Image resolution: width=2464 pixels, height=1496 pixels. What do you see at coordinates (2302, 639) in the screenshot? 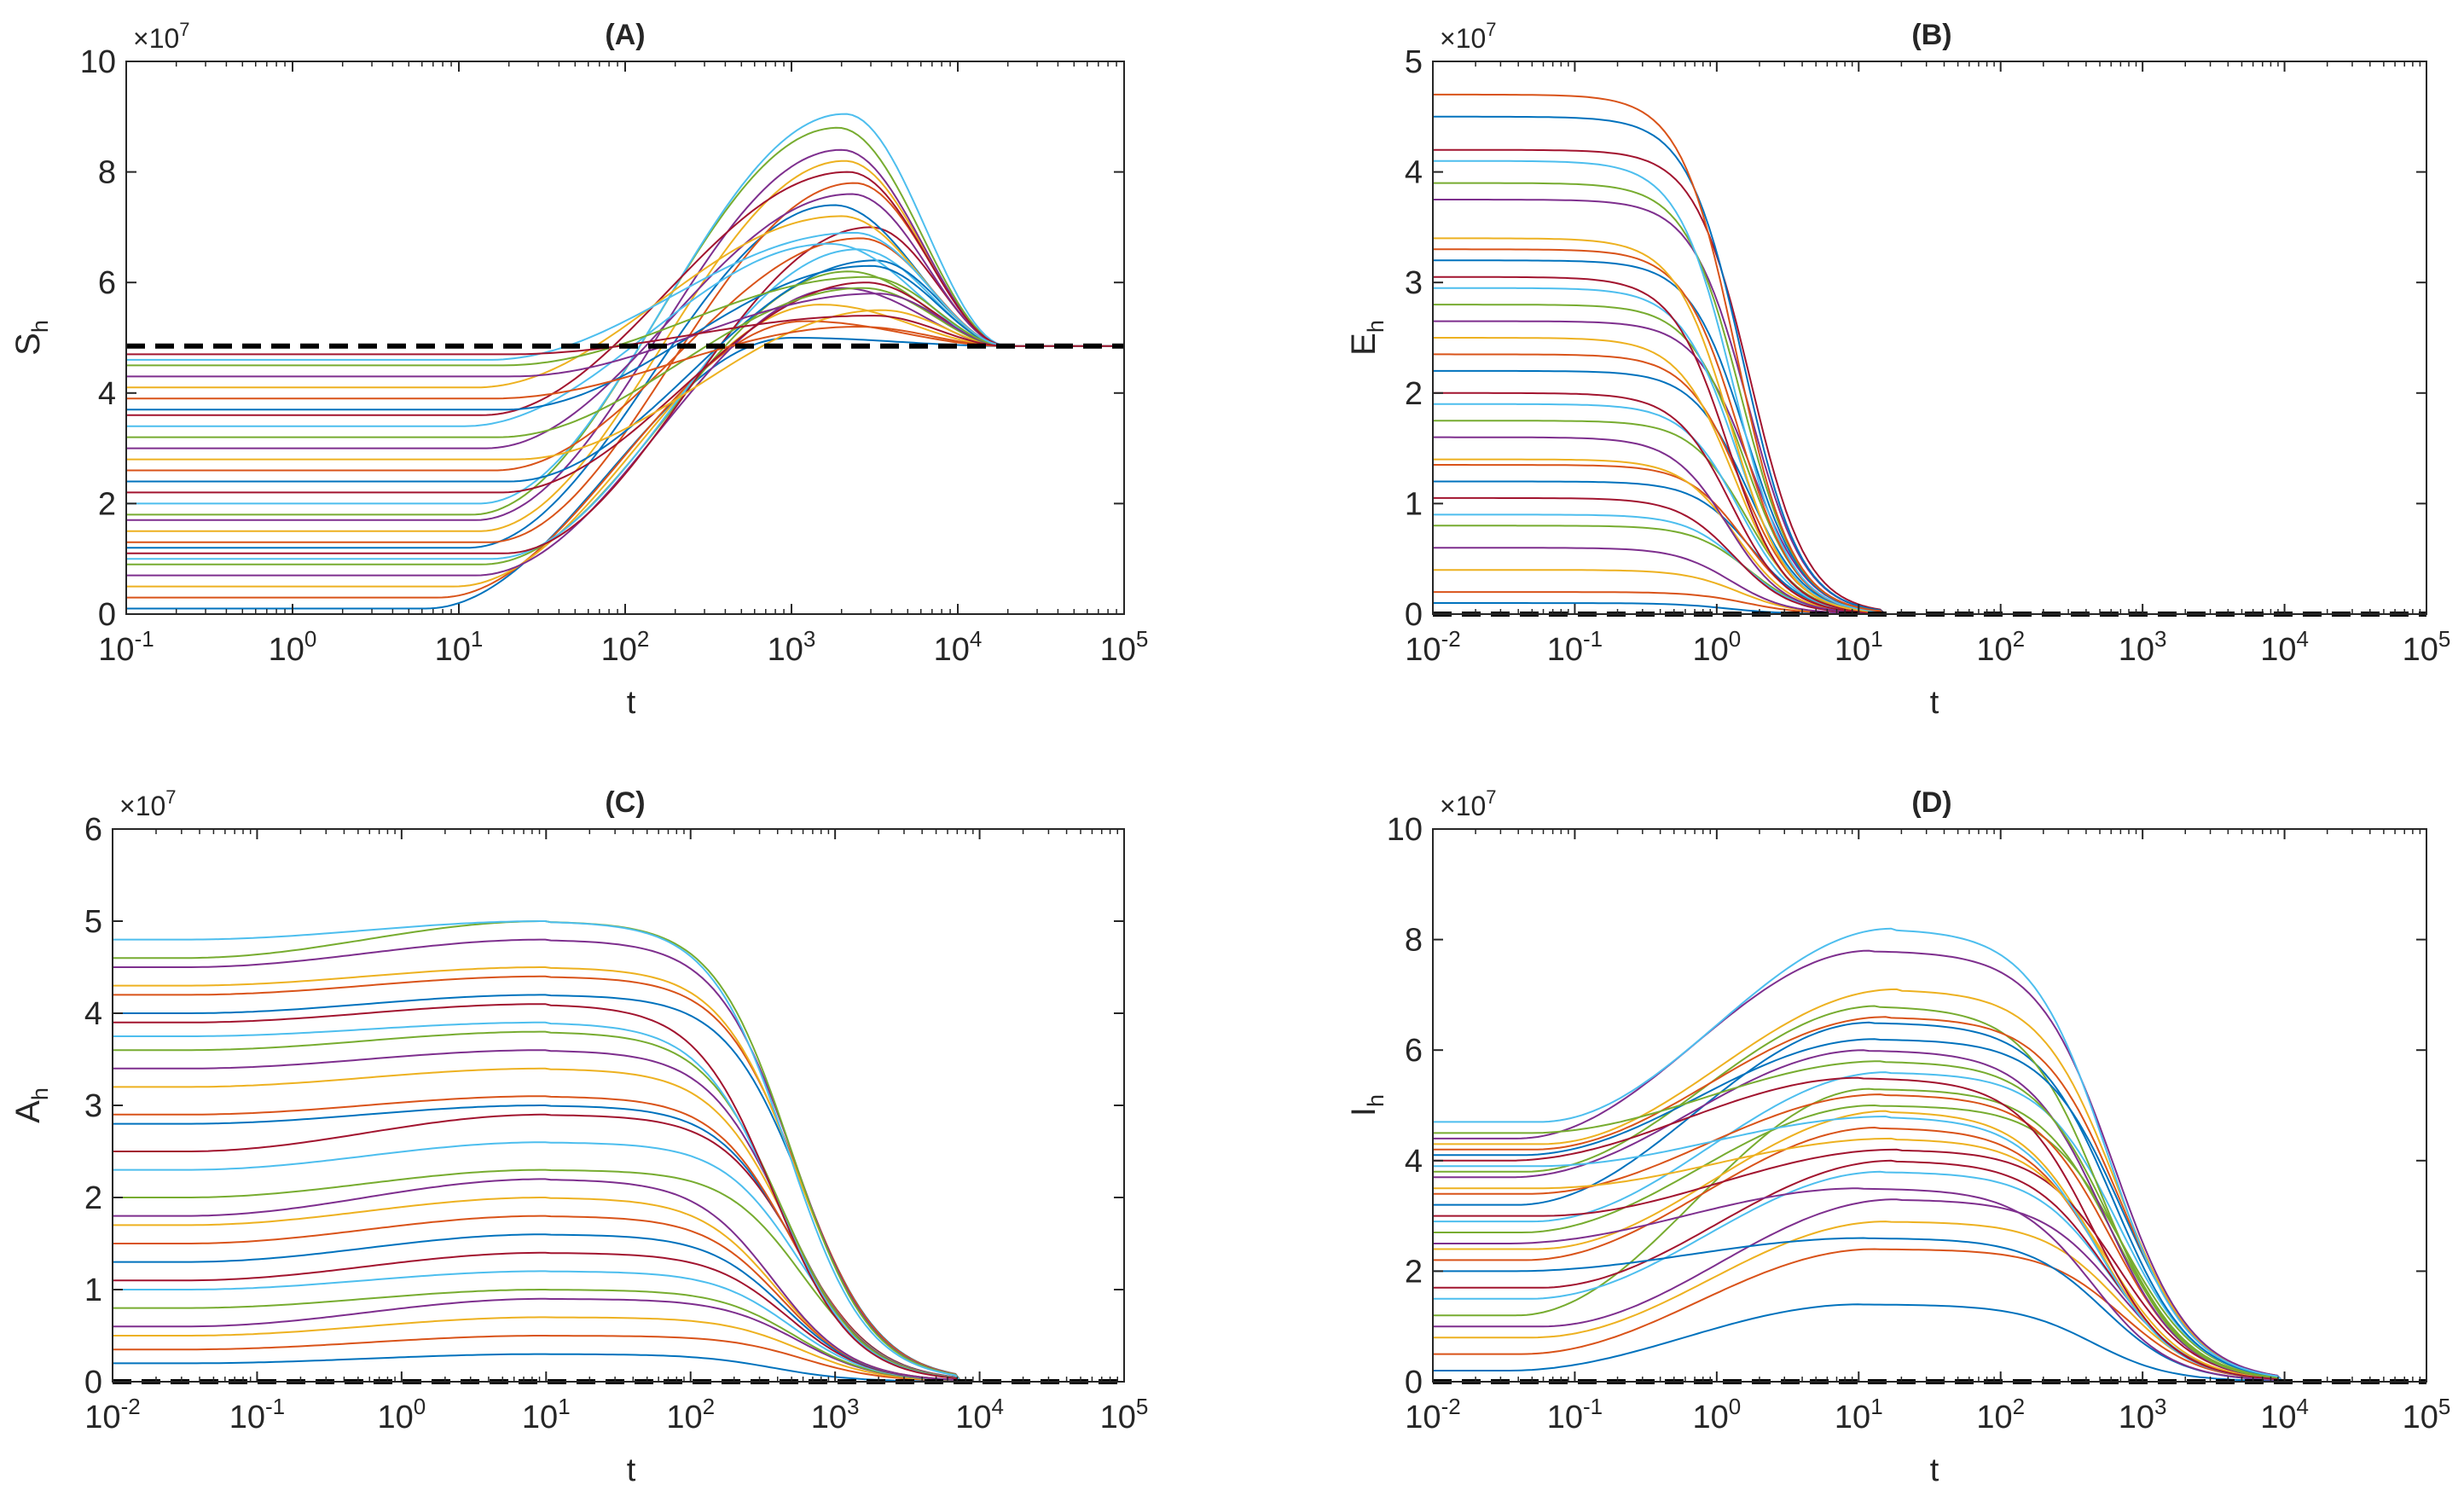
I see `x-tick-label-exponent: 4` at bounding box center [2302, 639].